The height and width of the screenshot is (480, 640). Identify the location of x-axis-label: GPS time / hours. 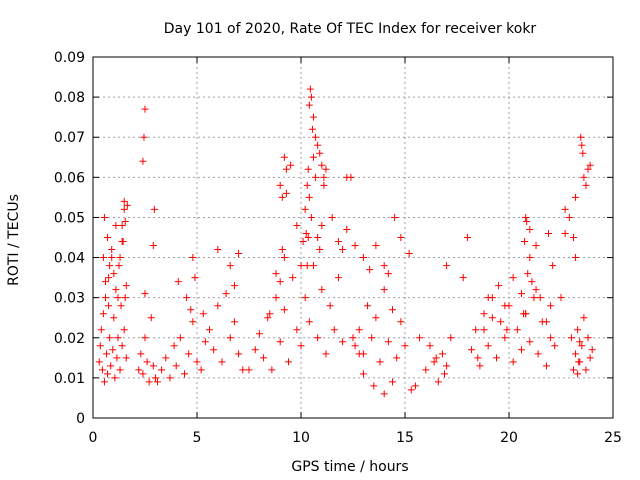
(349, 467).